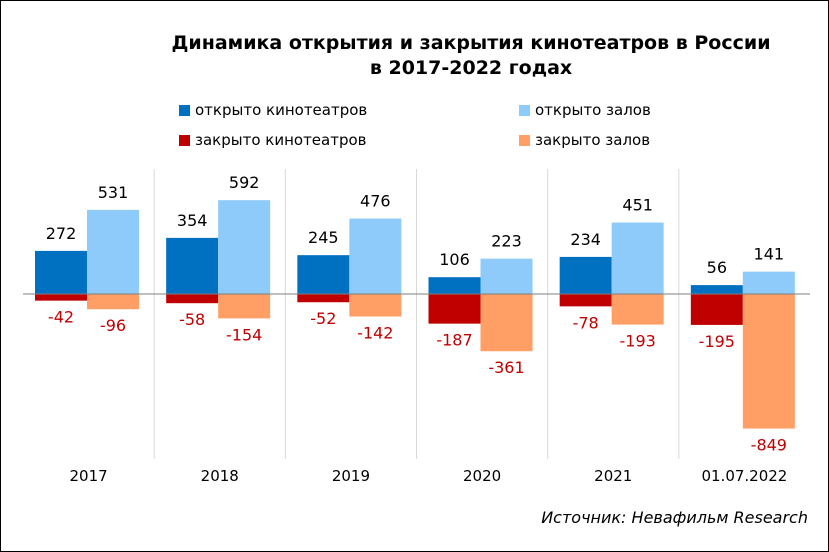 This screenshot has height=552, width=829. What do you see at coordinates (323, 237) in the screenshot?
I see `data-label-opened-cinemas: 245` at bounding box center [323, 237].